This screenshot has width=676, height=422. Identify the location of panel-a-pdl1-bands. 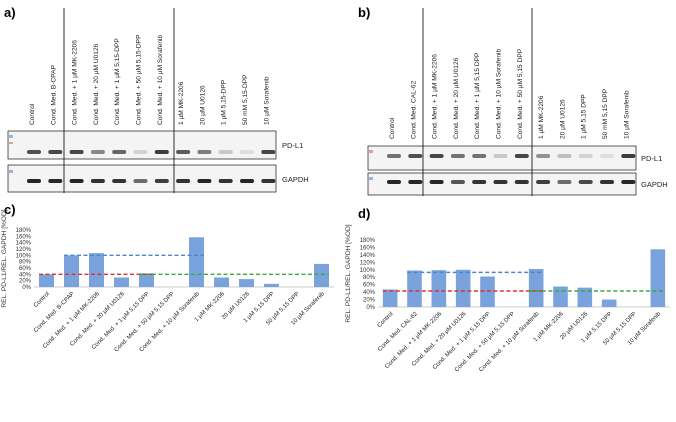
(151, 152).